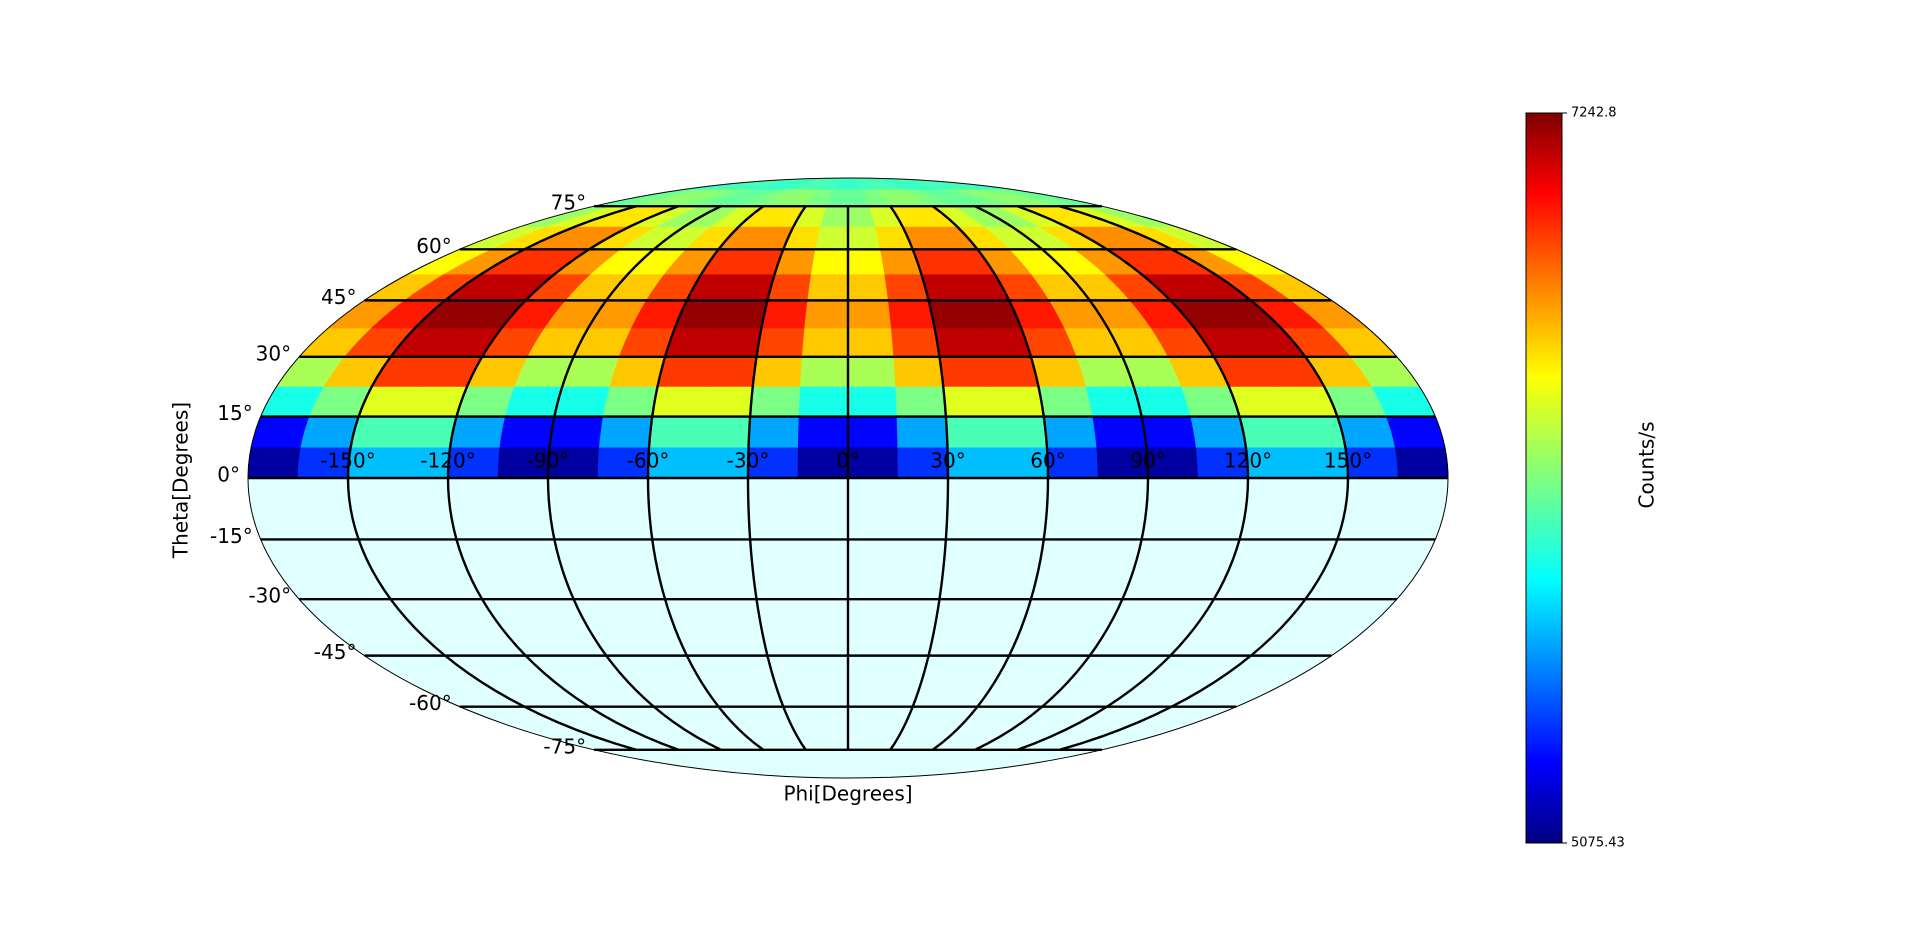 This screenshot has height=935, width=1920. What do you see at coordinates (568, 203) in the screenshot?
I see `y-tick-label: 75°` at bounding box center [568, 203].